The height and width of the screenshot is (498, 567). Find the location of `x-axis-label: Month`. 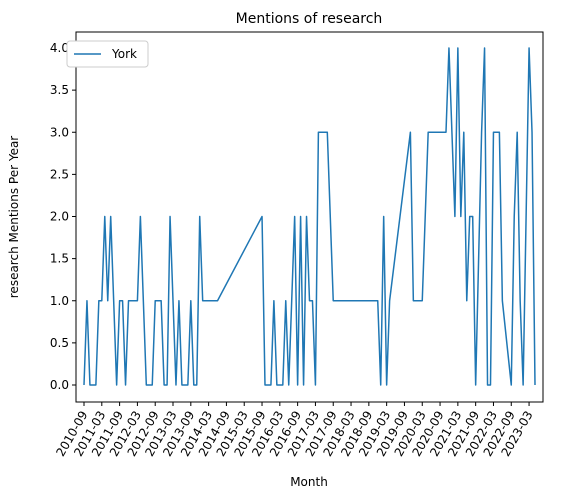

x-axis-label: Month is located at coordinates (309, 482).